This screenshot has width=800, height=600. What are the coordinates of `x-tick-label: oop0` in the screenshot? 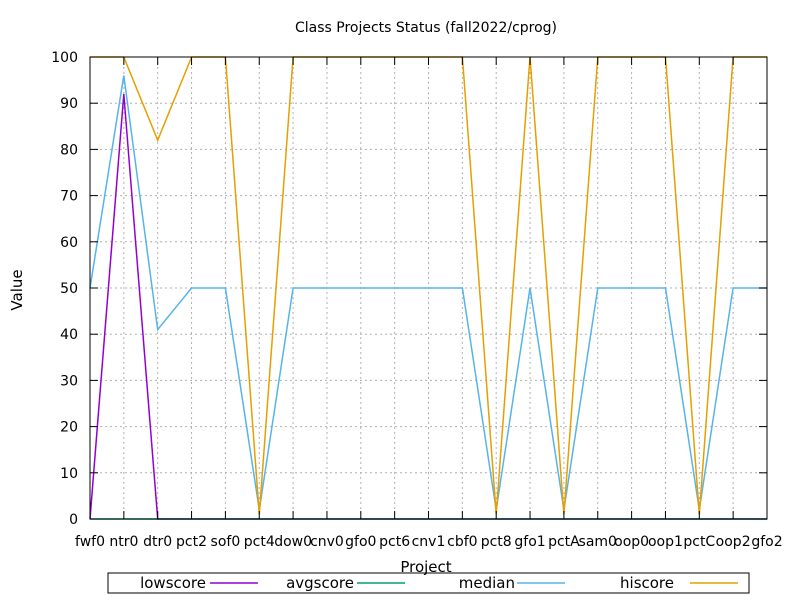 It's located at (631, 542).